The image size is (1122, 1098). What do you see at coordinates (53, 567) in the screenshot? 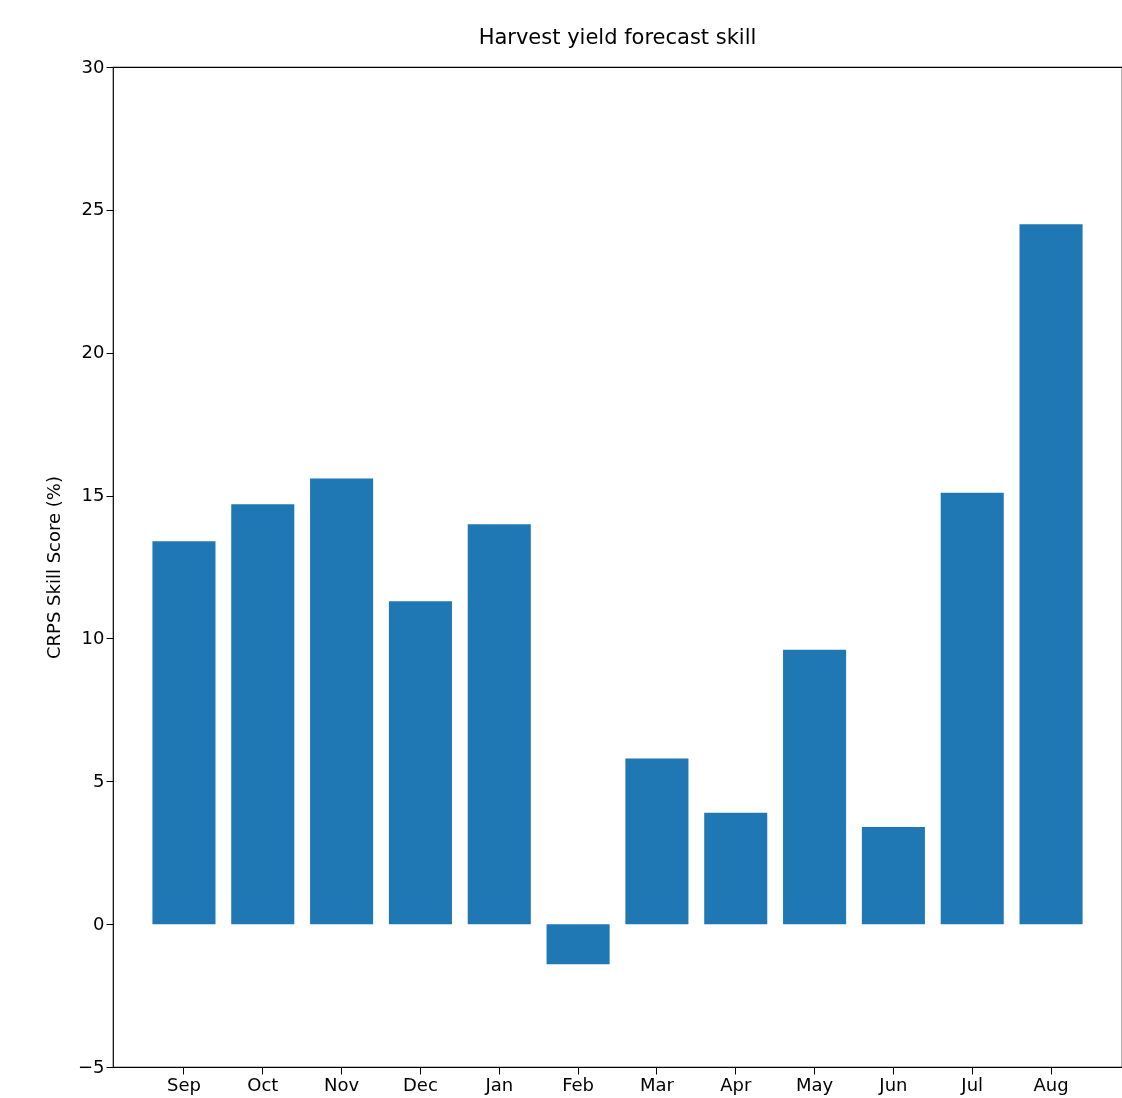
I see `y-axis-title: CRPS Skill Score (%)` at bounding box center [53, 567].